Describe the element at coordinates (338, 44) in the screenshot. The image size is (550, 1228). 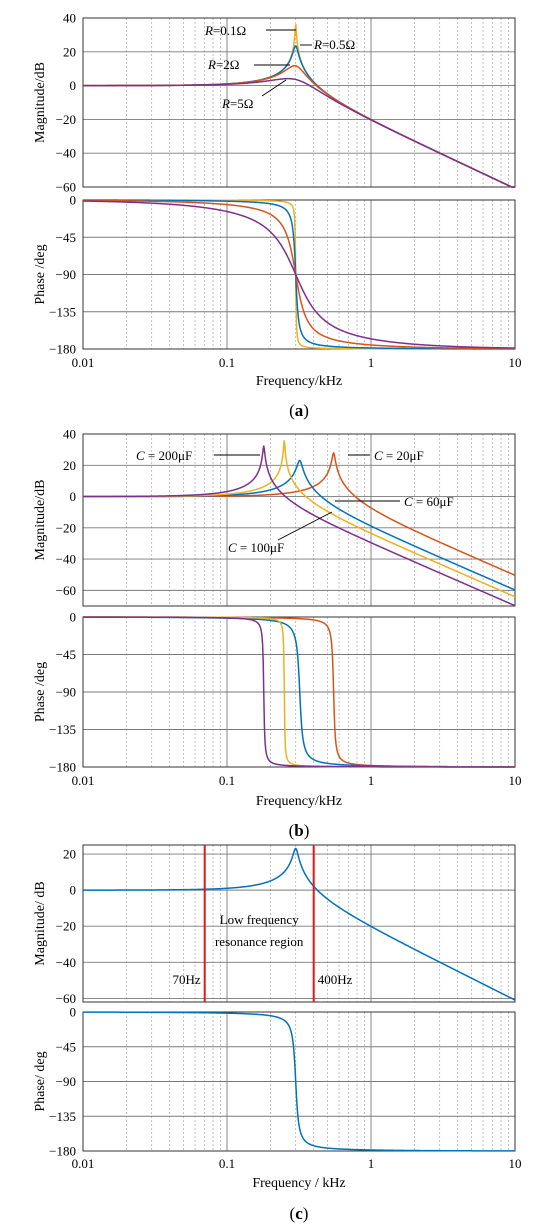
I see `annotation-value: =0.5Ω` at that location.